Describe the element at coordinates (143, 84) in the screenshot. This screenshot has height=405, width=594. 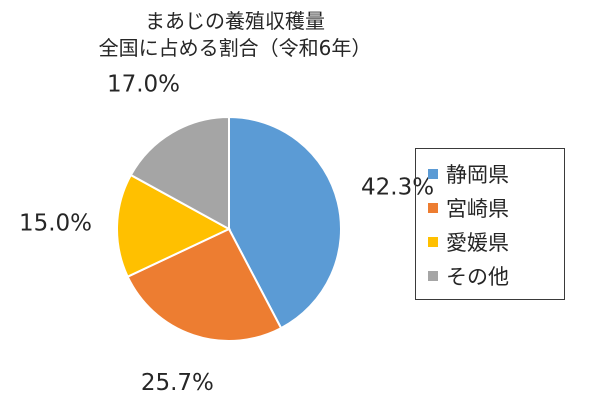
I see `data-label-other: 17.0%` at that location.